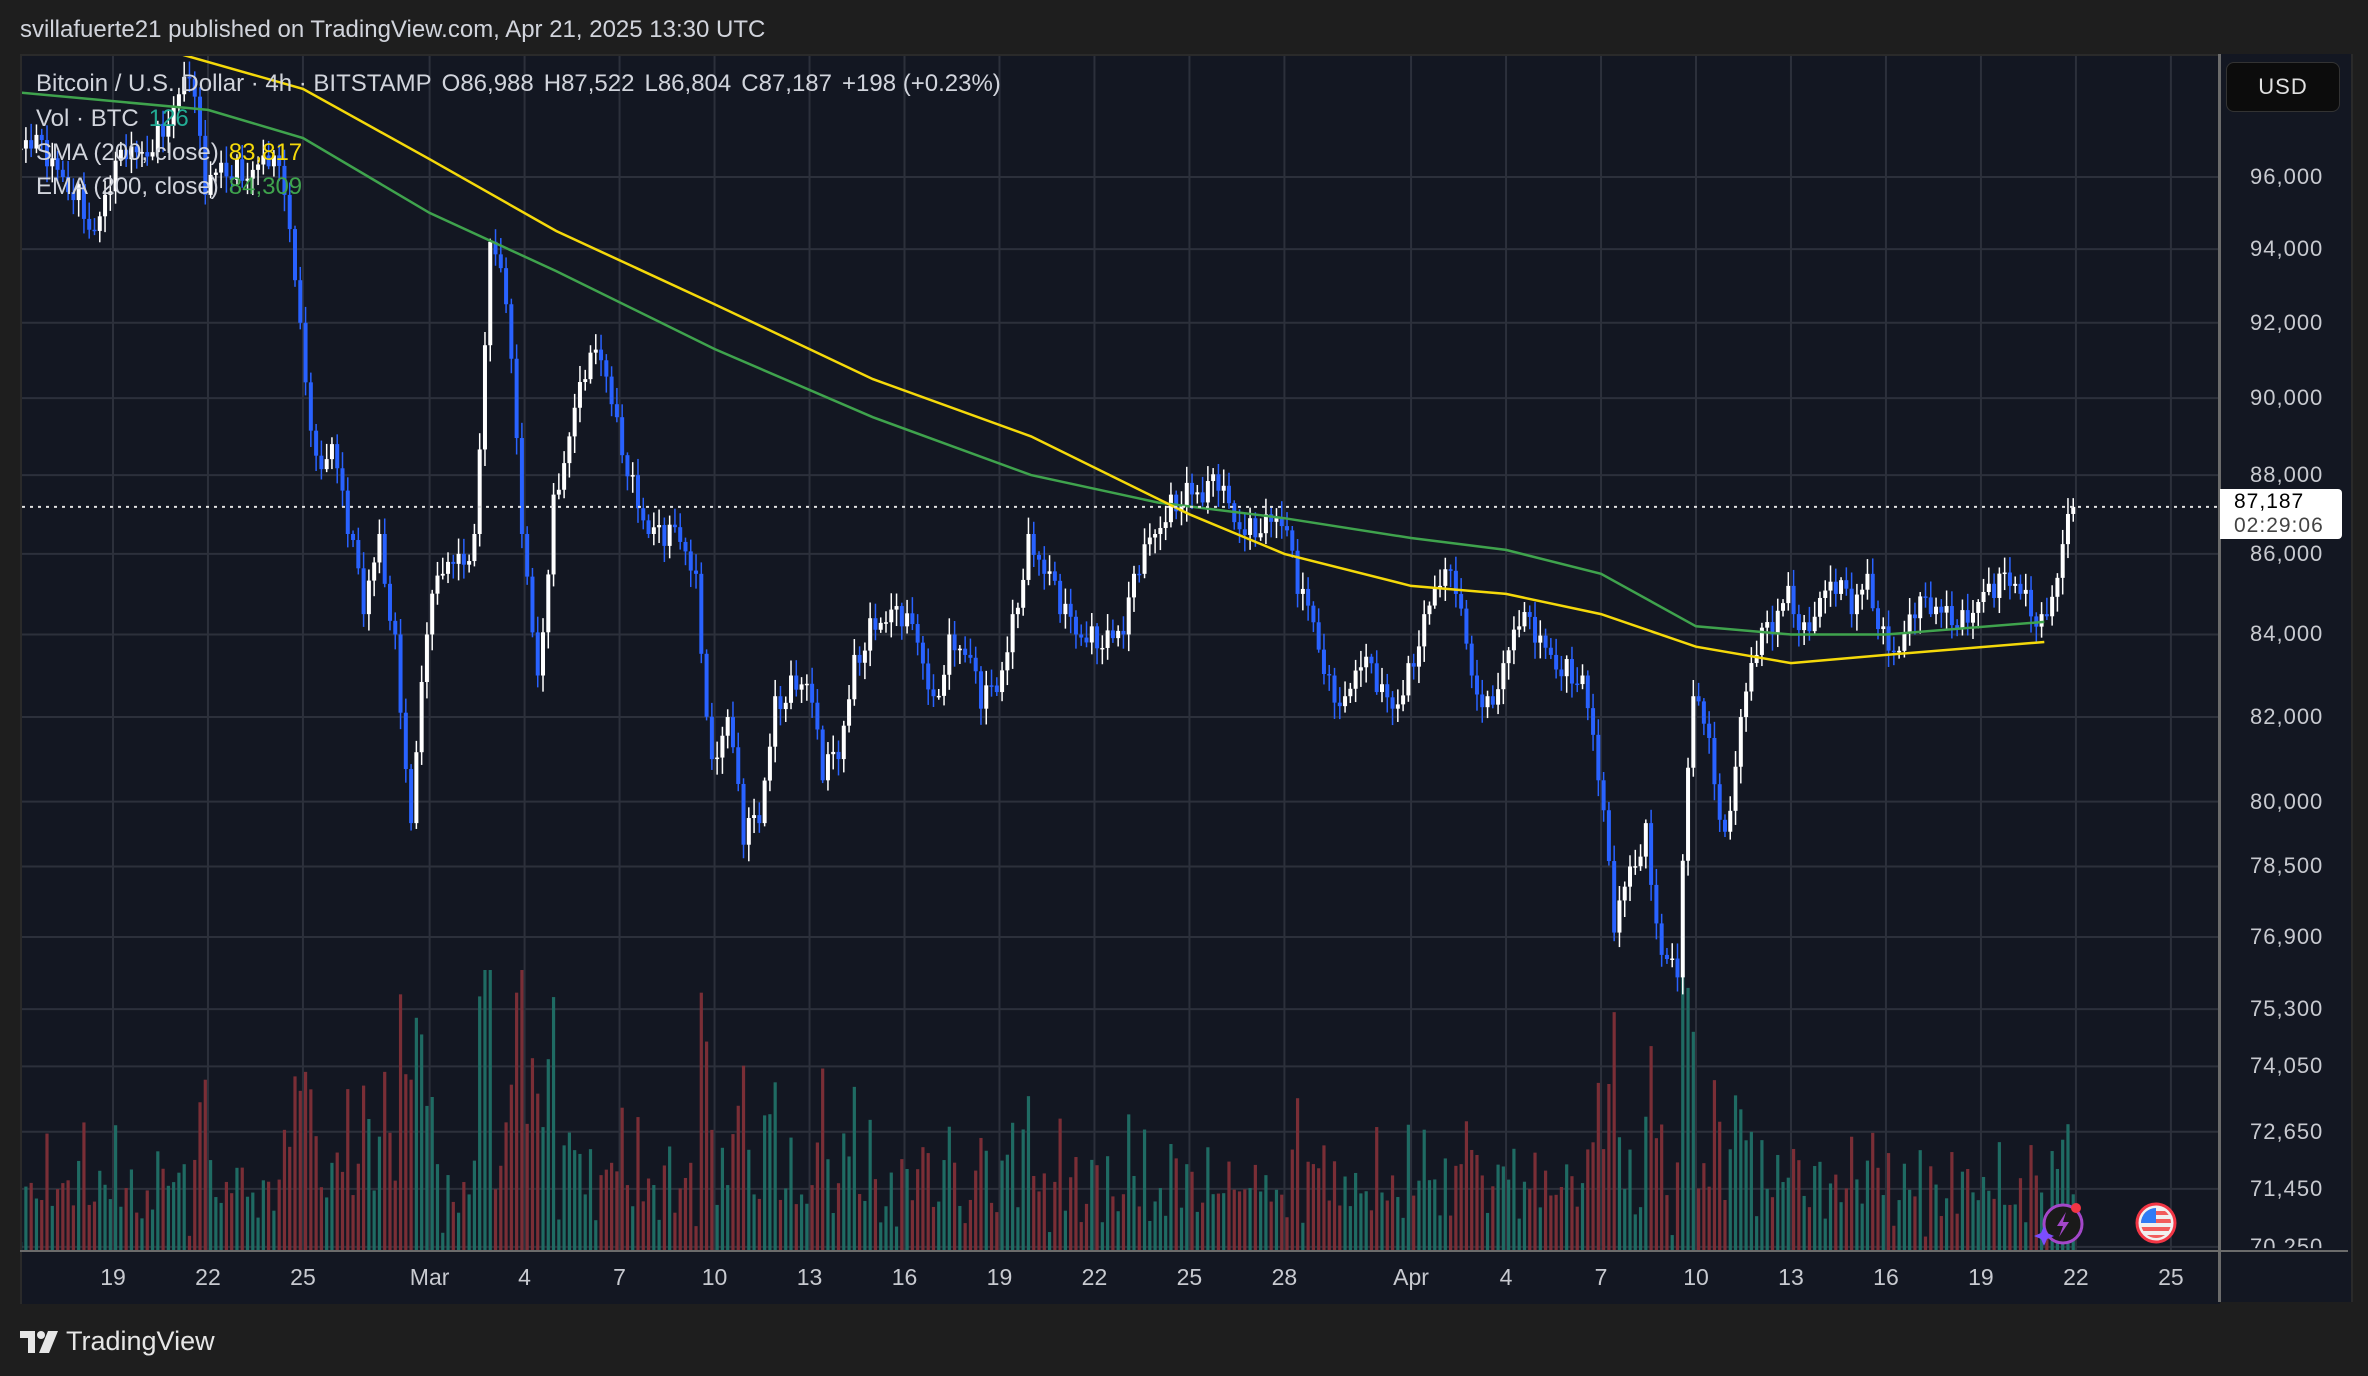  Describe the element at coordinates (2060, 1224) in the screenshot. I see `lightning-event-icon` at that location.